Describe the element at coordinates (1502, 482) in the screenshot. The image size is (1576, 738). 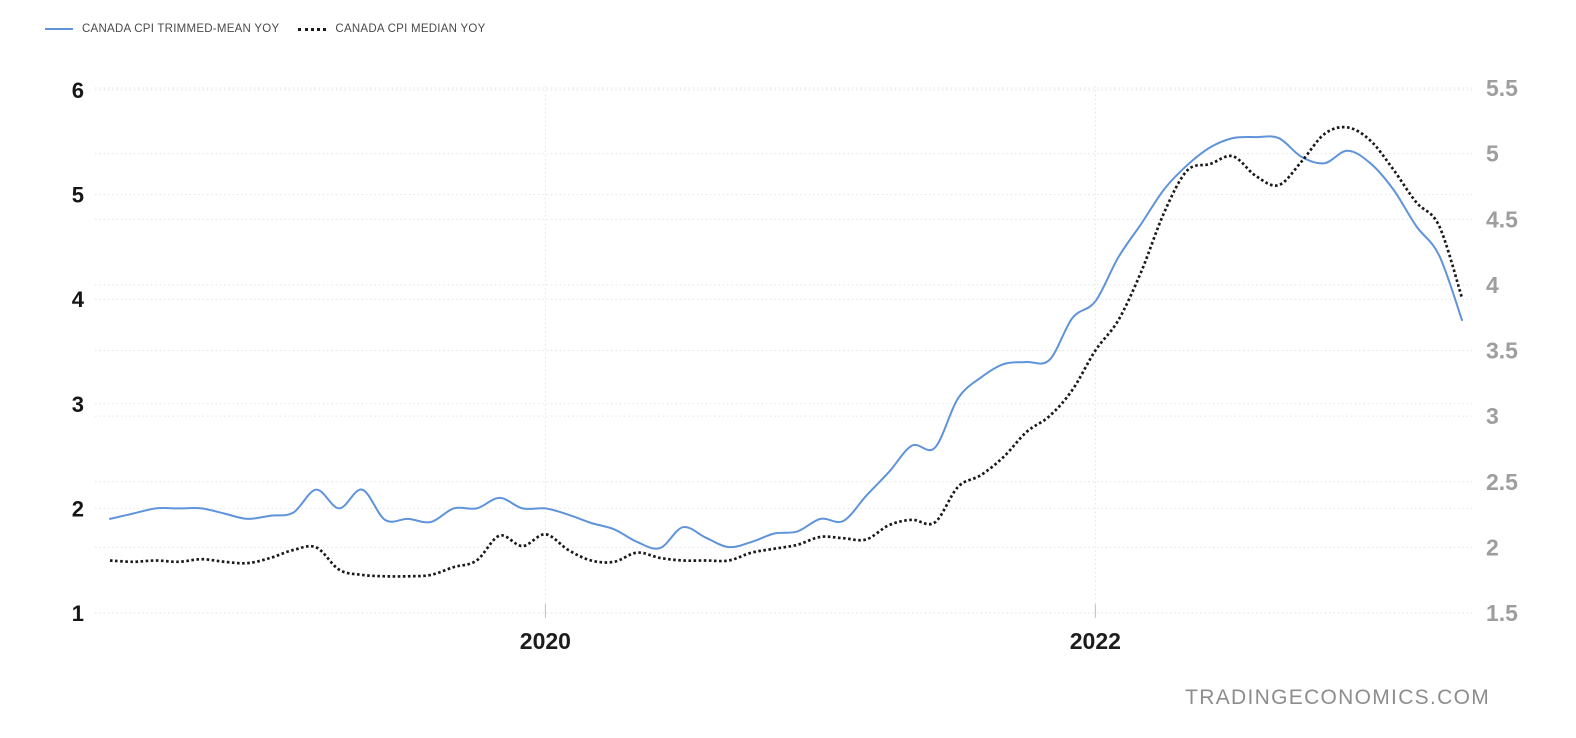
I see `right-axis-tick-label-2.5: 2.5` at that location.